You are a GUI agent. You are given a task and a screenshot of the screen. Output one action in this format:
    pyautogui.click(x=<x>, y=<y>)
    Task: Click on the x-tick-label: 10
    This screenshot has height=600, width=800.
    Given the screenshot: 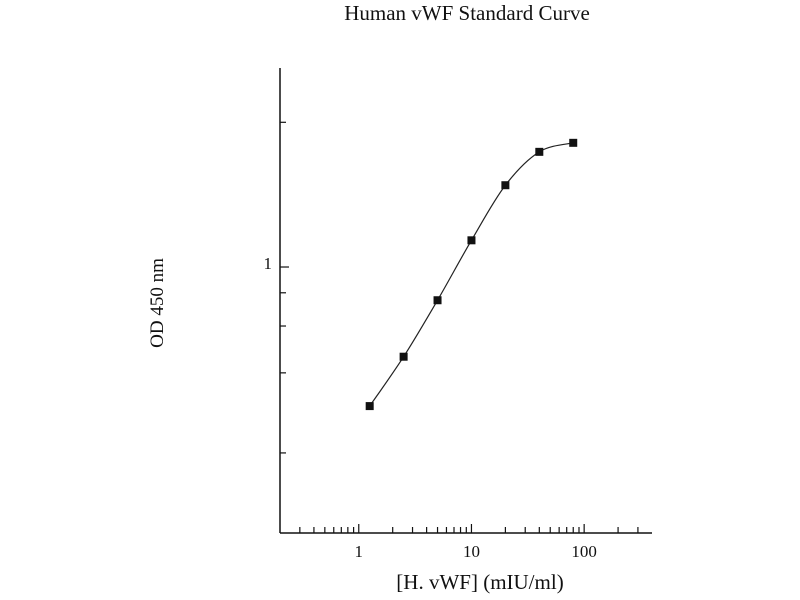 What is the action you would take?
    pyautogui.click(x=471, y=551)
    